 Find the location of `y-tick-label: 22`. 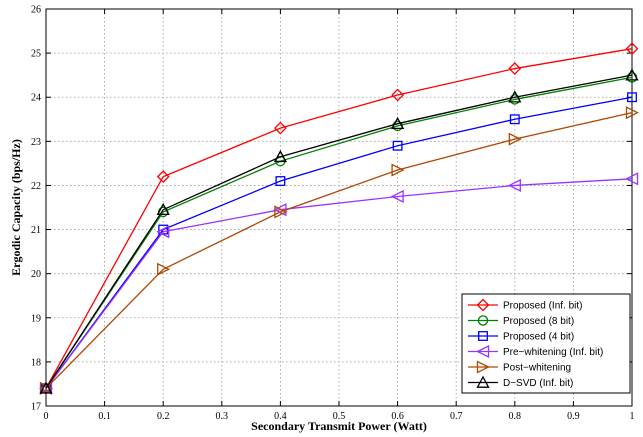

y-tick-label: 22 is located at coordinates (36, 186).